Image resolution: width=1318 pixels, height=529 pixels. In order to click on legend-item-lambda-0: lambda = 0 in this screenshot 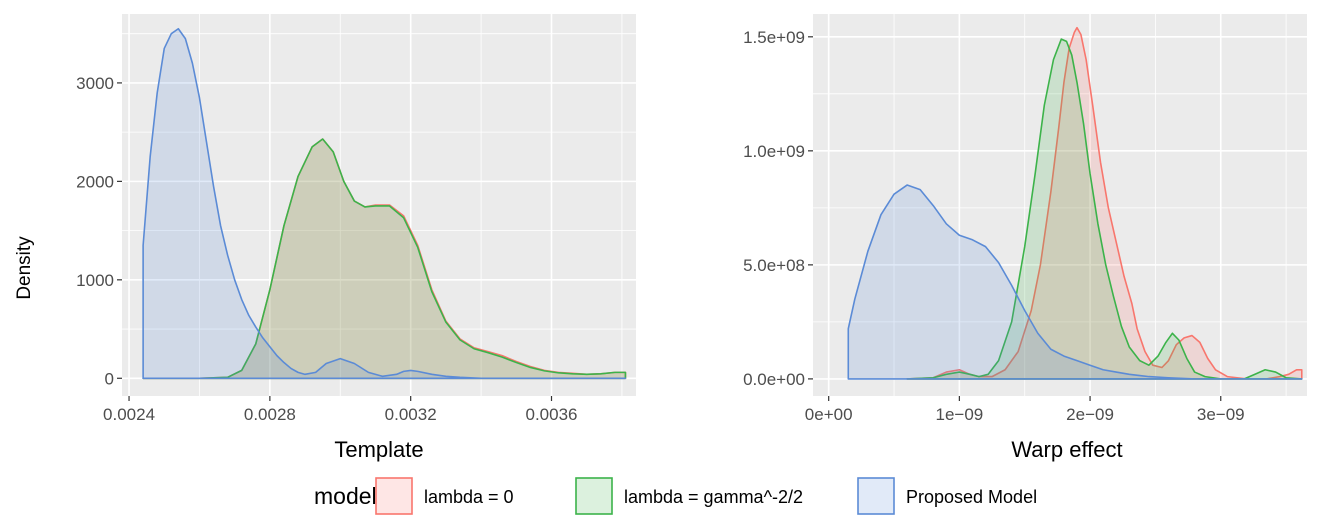, I will do `click(444, 496)`.